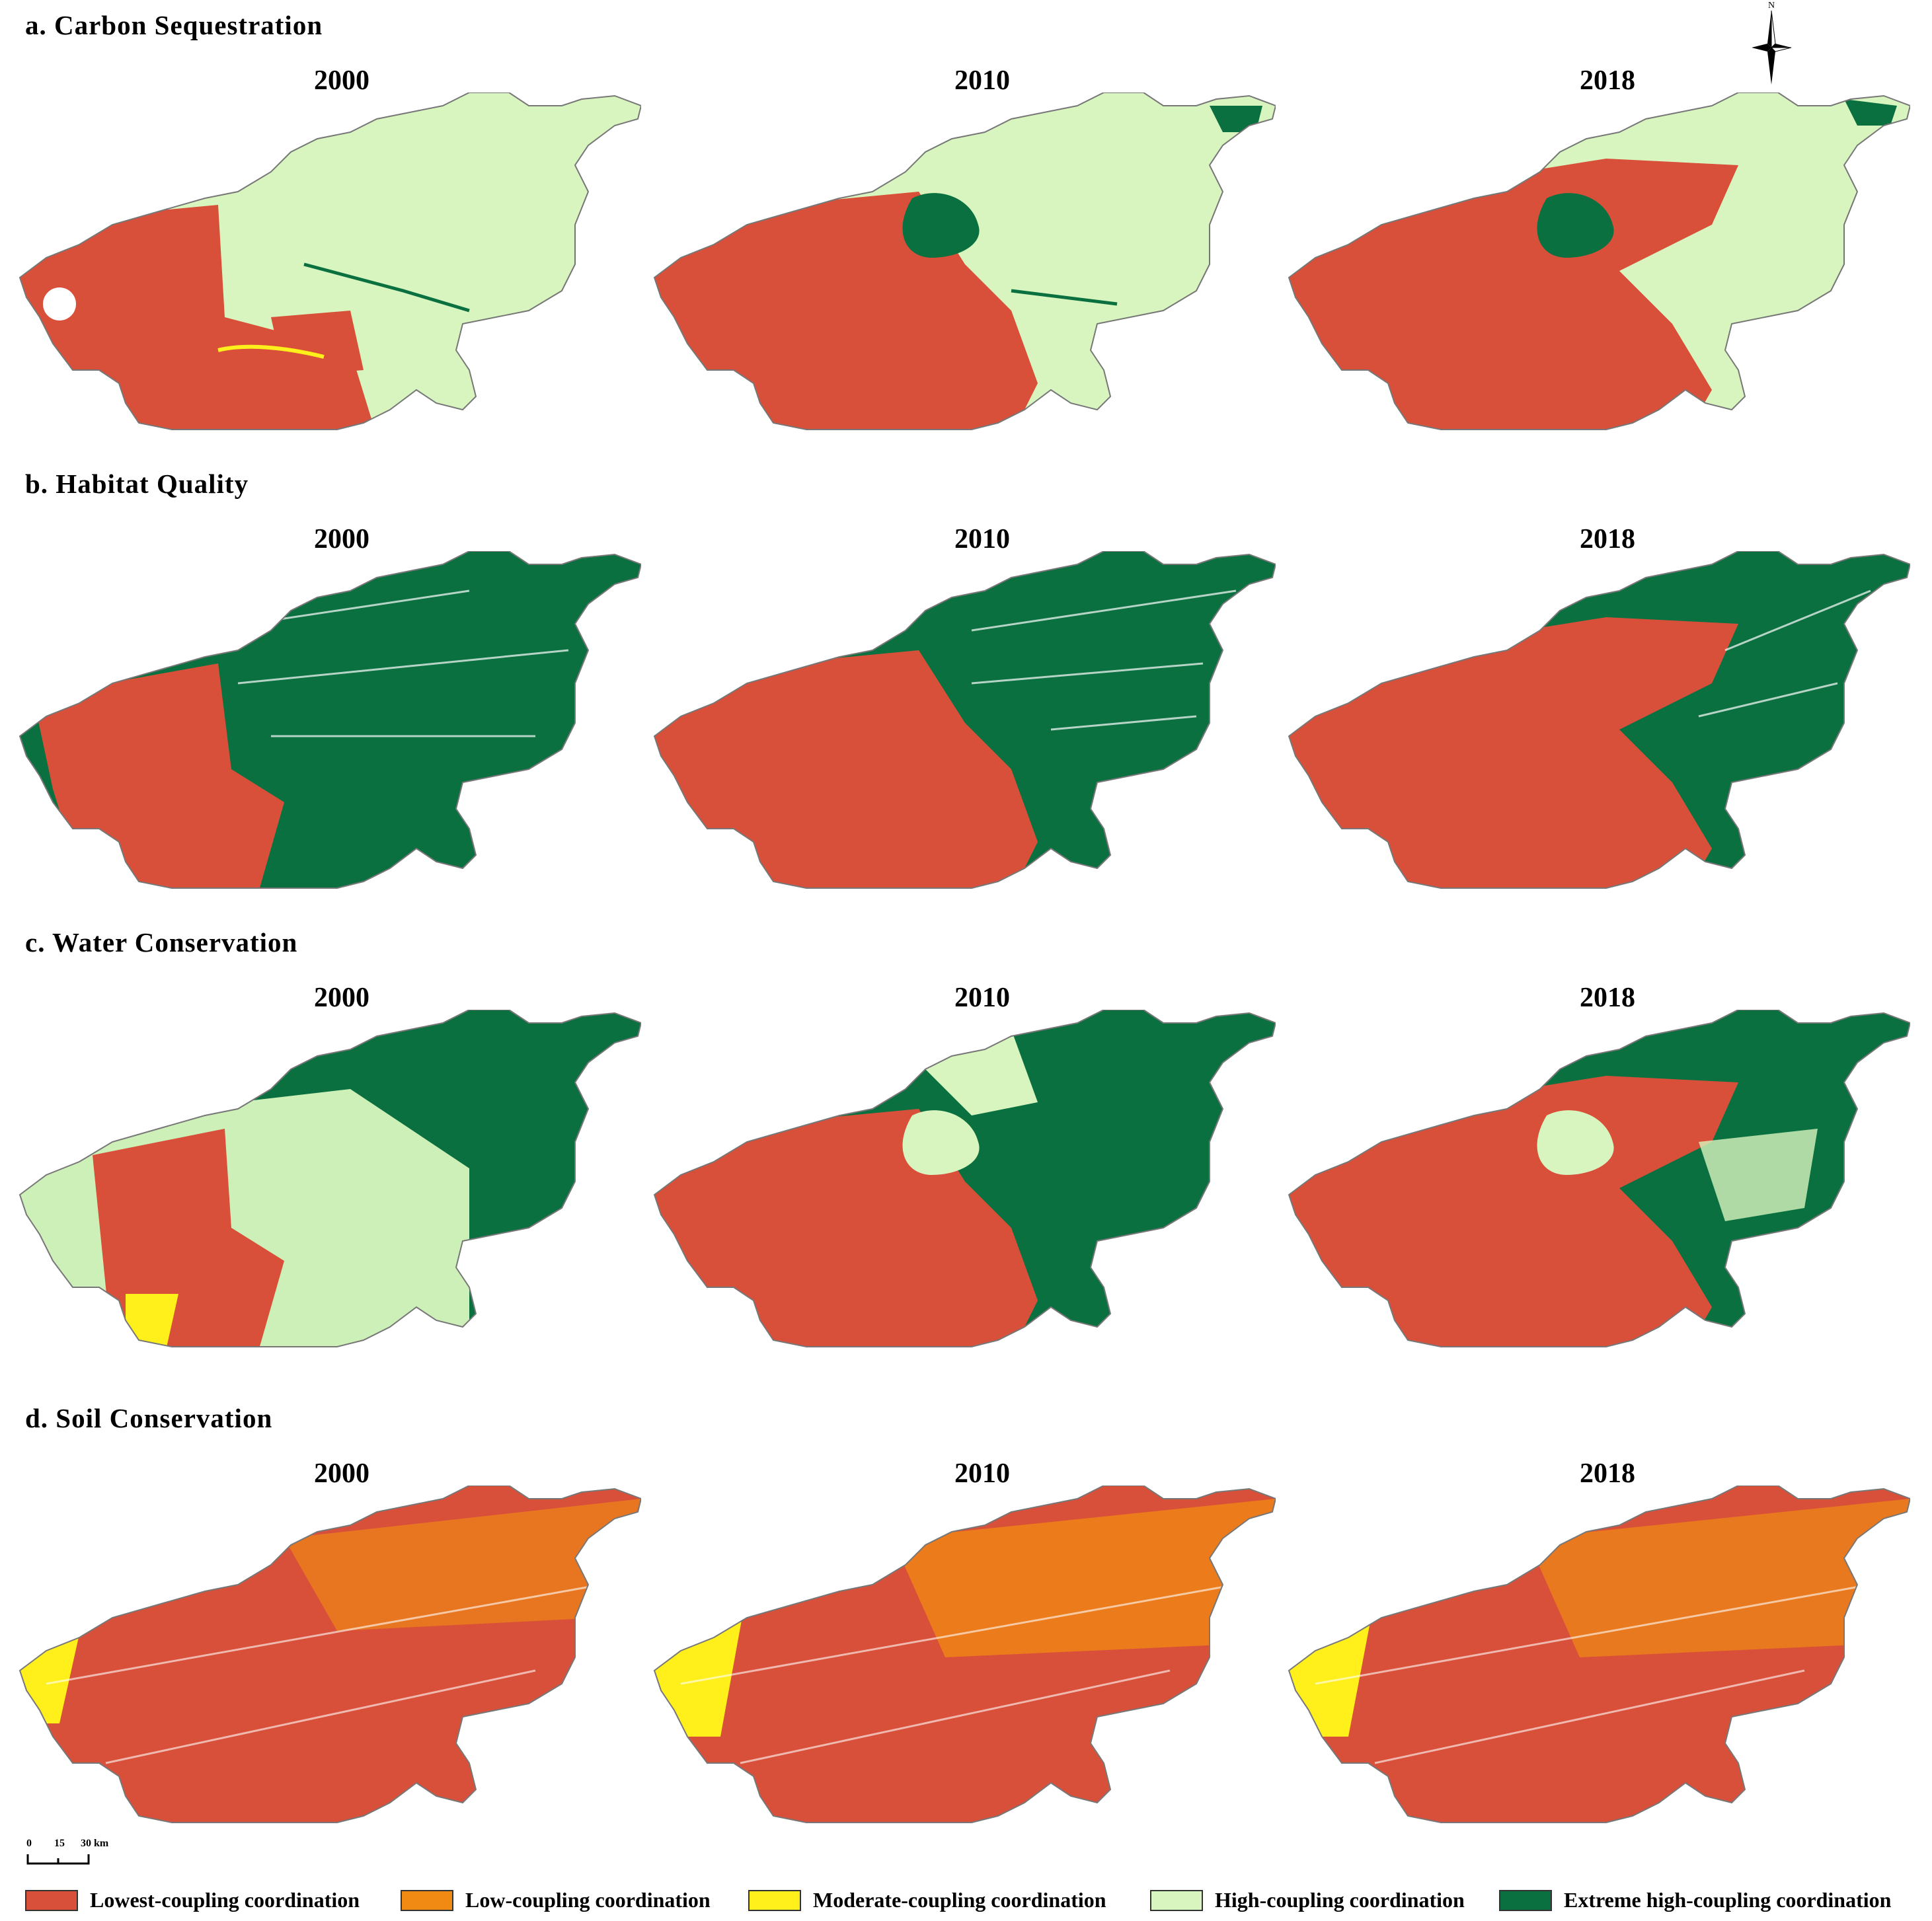  What do you see at coordinates (137, 484) in the screenshot?
I see `section-title-habitat: b. Habitat Quality` at bounding box center [137, 484].